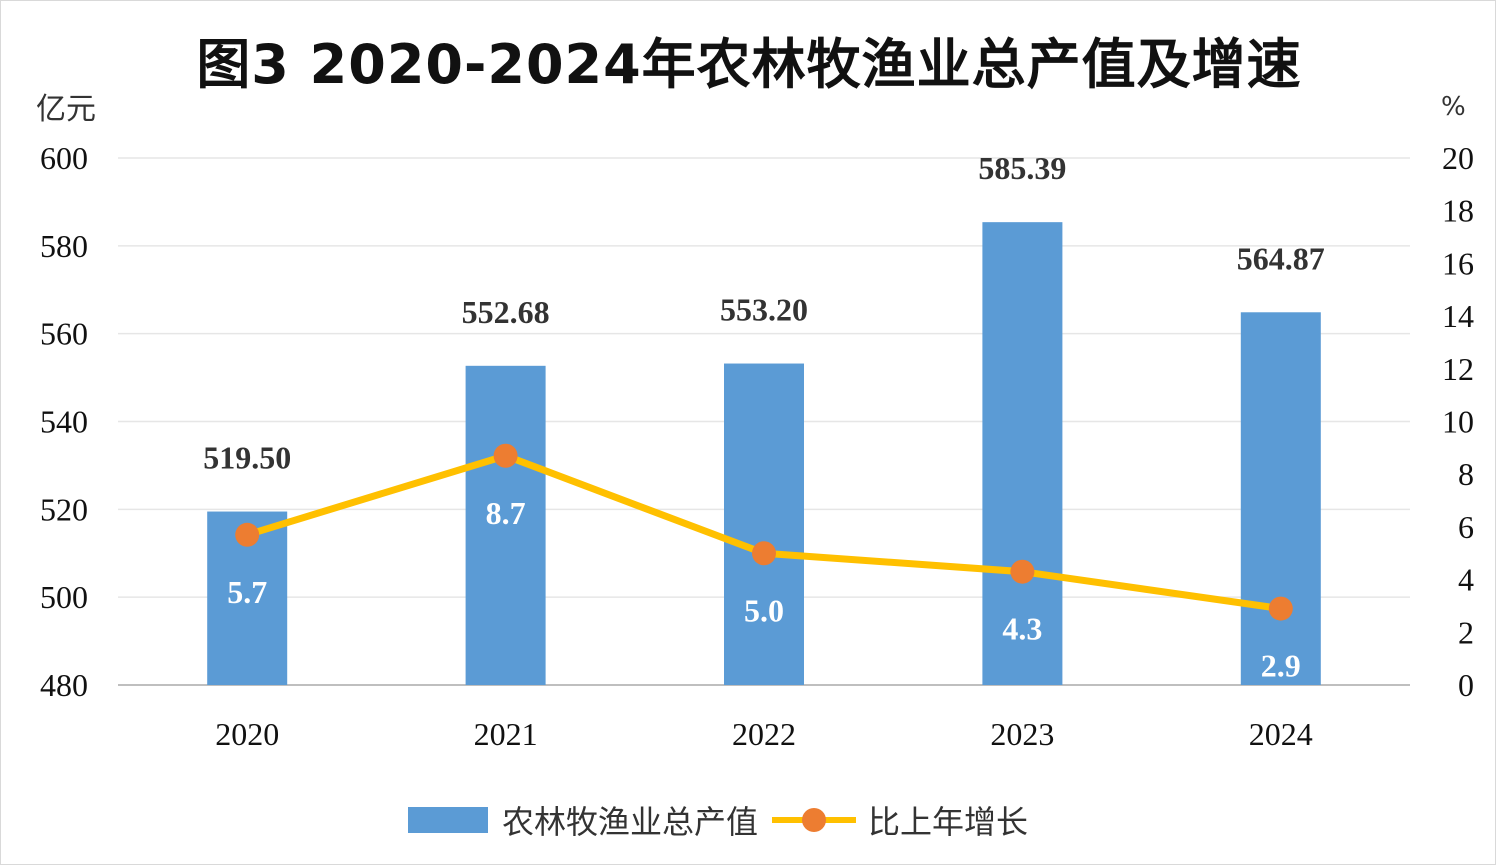 This screenshot has width=1498, height=867. What do you see at coordinates (1466, 632) in the screenshot?
I see `right-axis-tick: 2` at bounding box center [1466, 632].